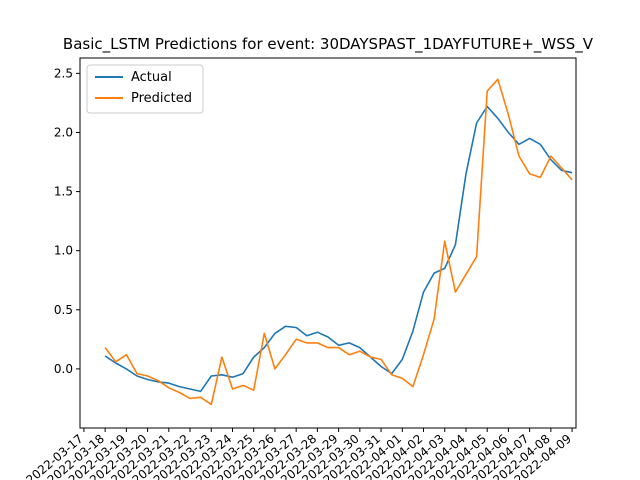 This screenshot has width=640, height=480. I want to click on y-tick-label: 2.5, so click(63, 73).